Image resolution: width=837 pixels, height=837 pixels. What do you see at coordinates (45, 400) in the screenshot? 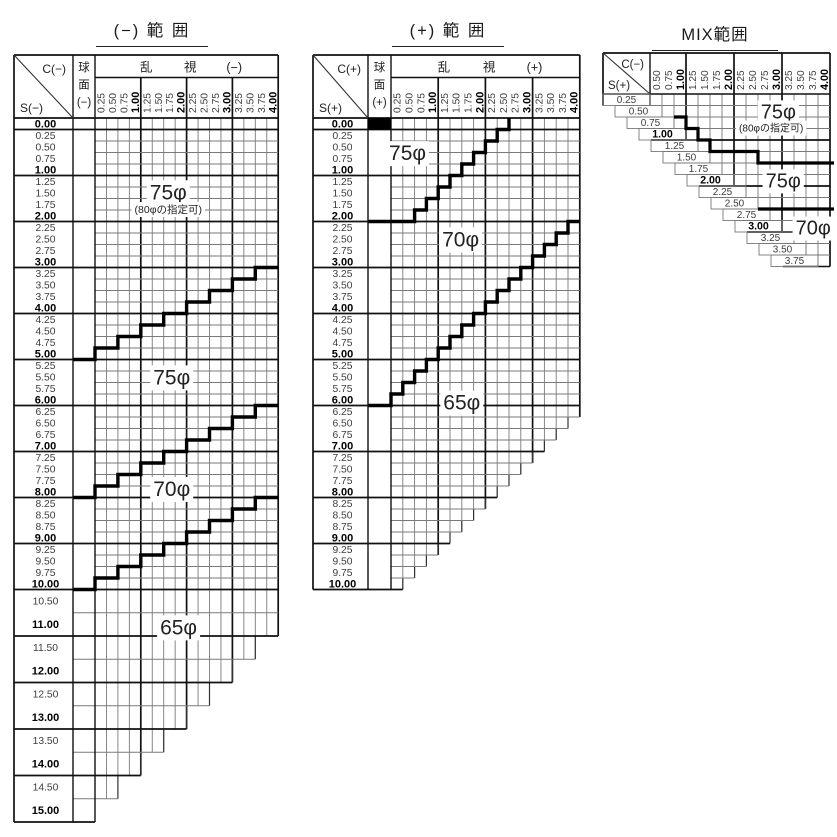
I see `svg-text: 6.00` at bounding box center [45, 400].